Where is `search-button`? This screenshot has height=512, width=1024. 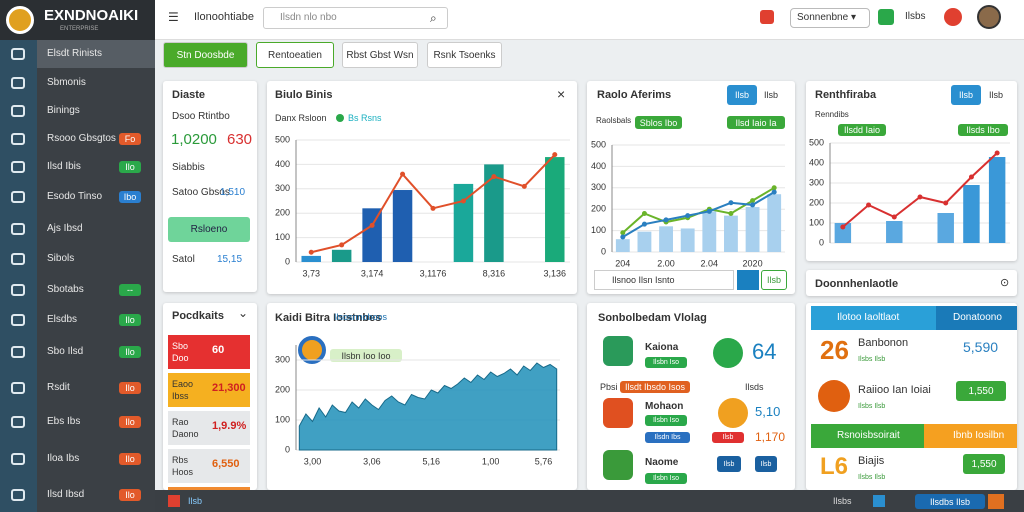
search-button is located at coordinates (748, 280).